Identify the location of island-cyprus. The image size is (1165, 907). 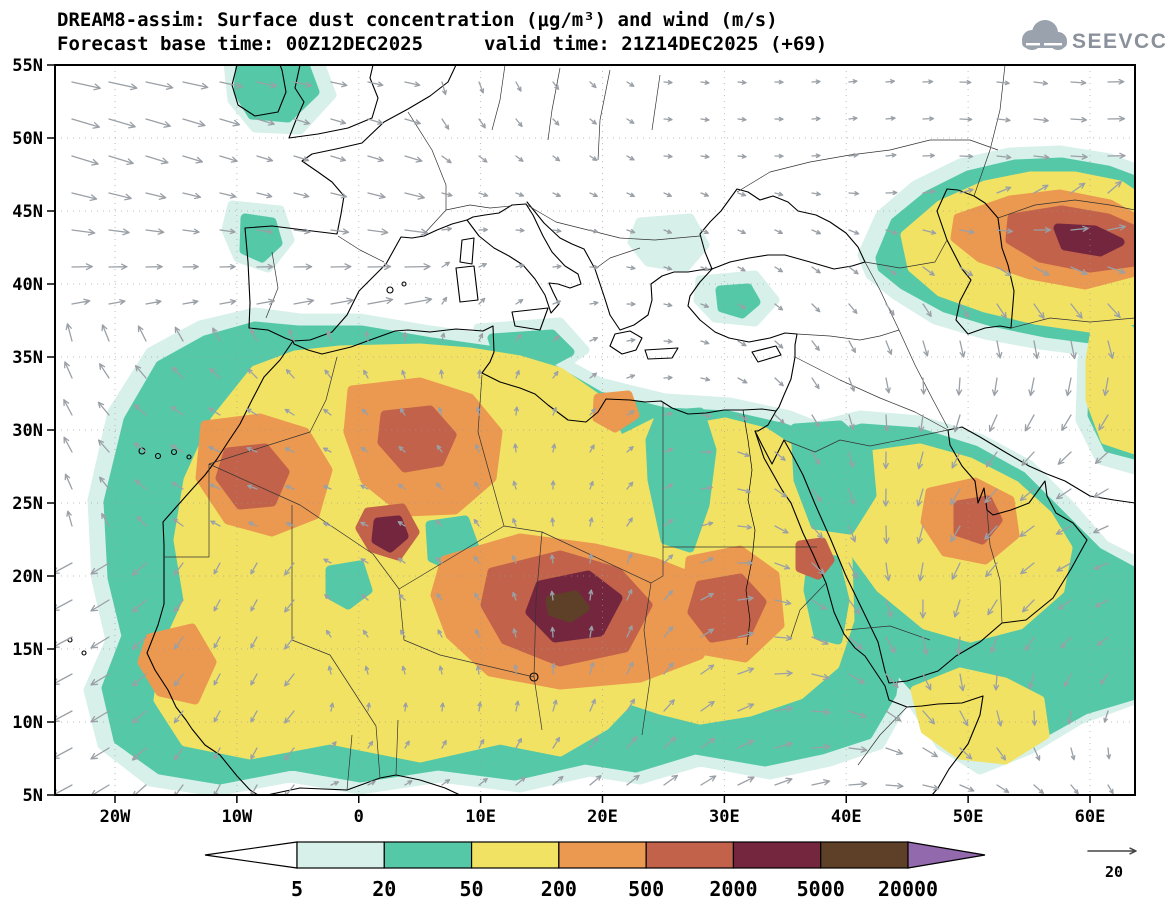
(766, 354).